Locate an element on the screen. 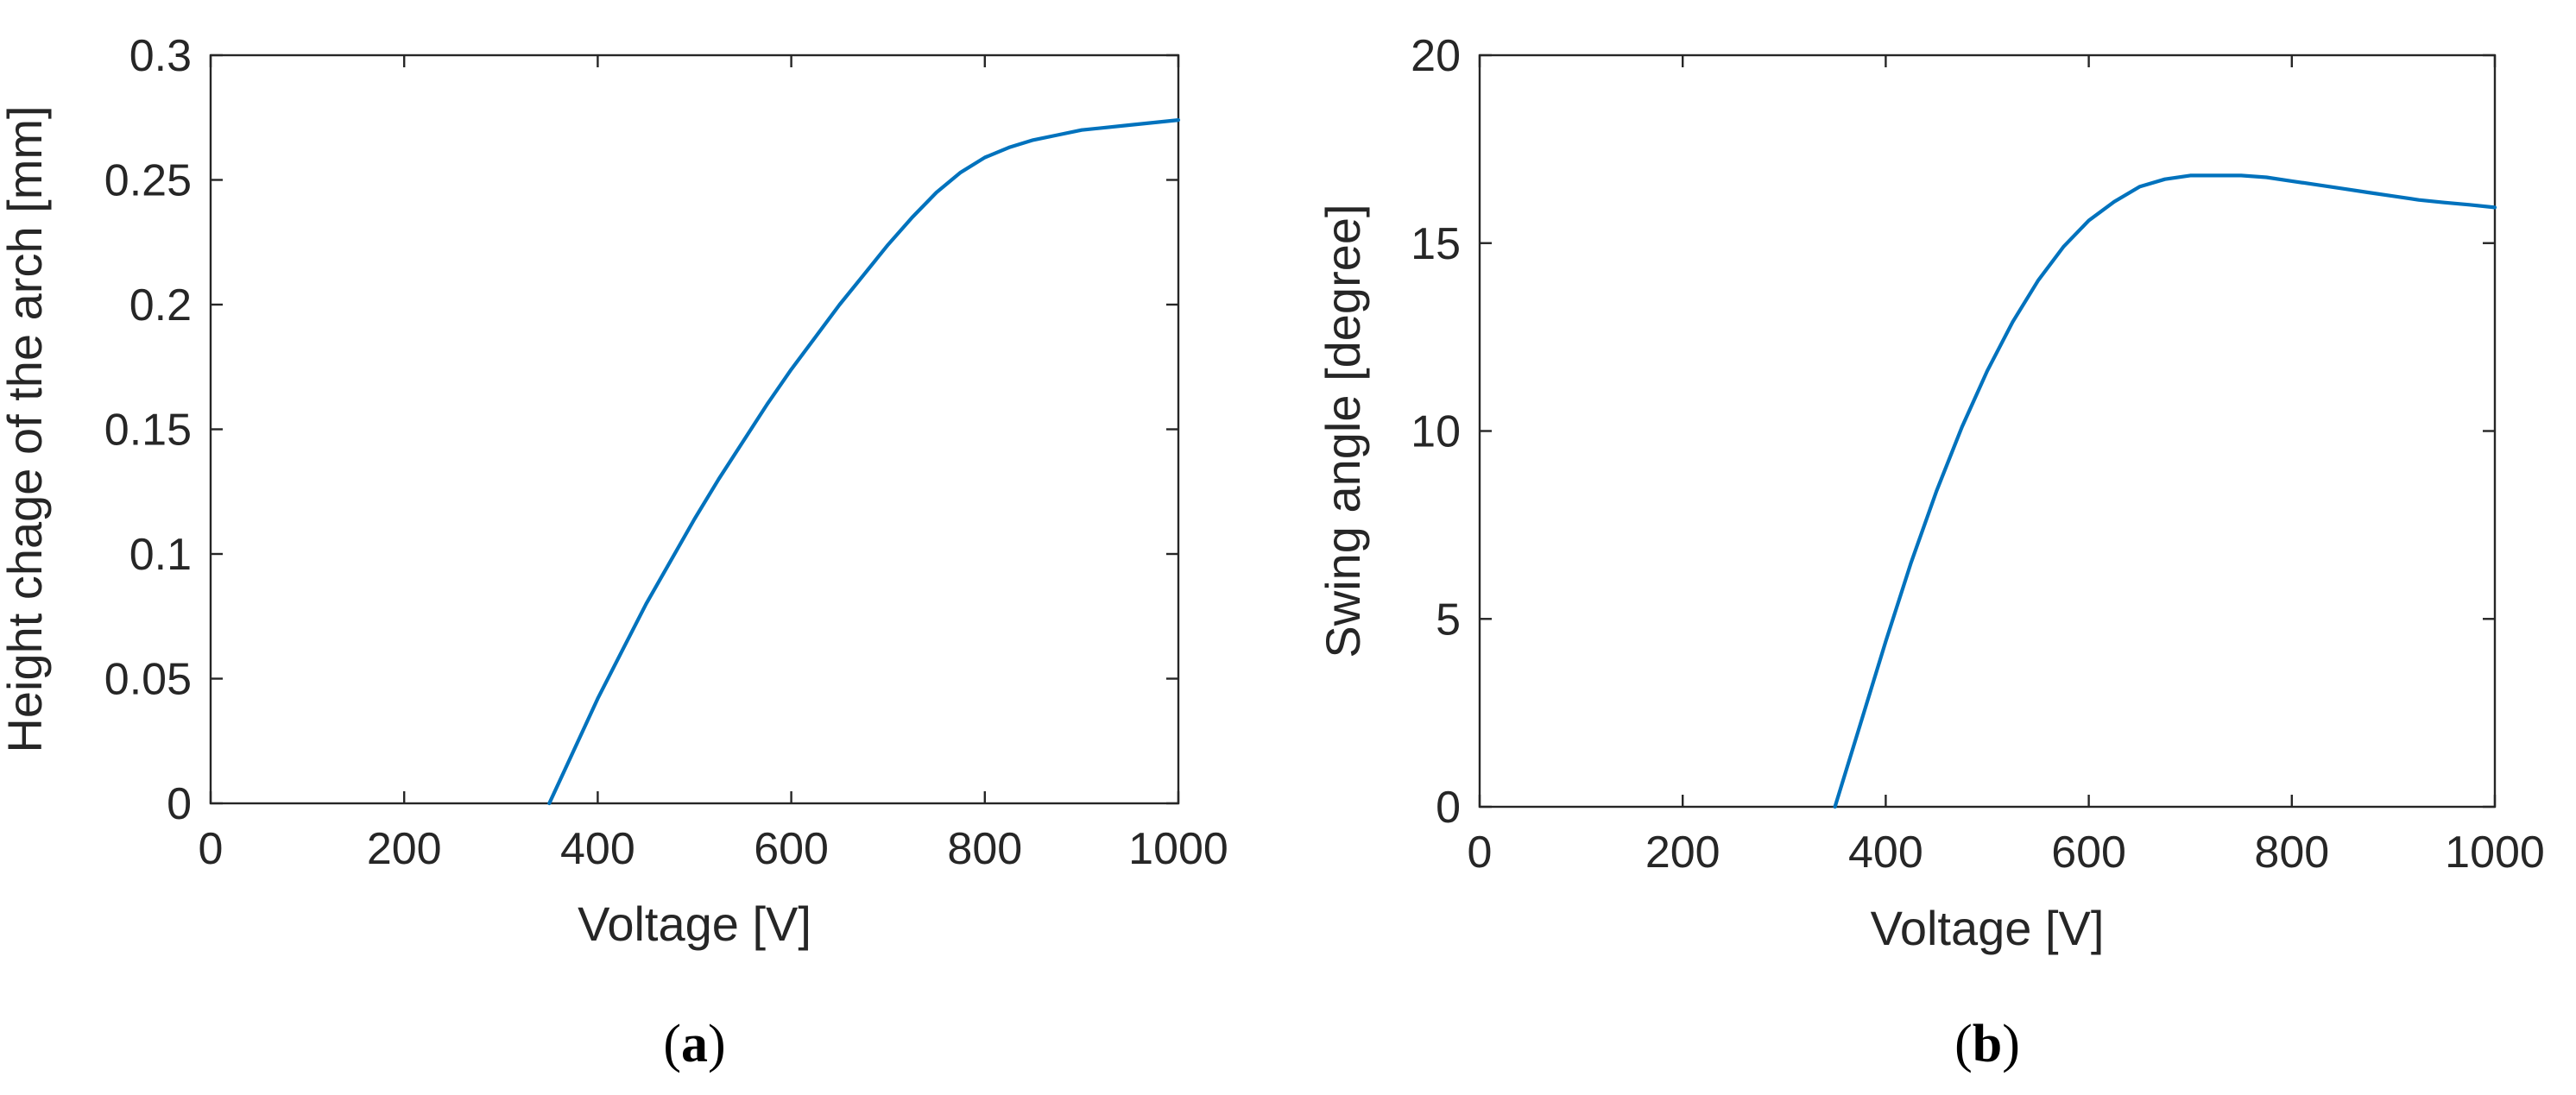 The height and width of the screenshot is (1095, 2576). series-line is located at coordinates (2165, 491).